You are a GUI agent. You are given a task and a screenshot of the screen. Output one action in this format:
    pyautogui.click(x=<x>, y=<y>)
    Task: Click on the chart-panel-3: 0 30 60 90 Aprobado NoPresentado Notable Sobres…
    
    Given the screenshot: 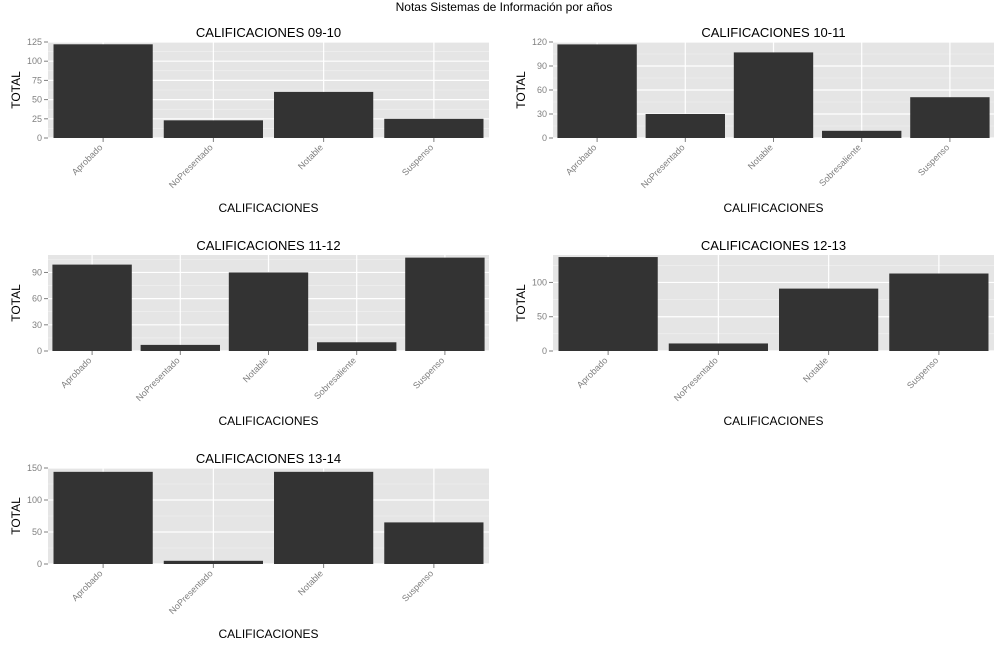 What is the action you would take?
    pyautogui.click(x=249, y=333)
    